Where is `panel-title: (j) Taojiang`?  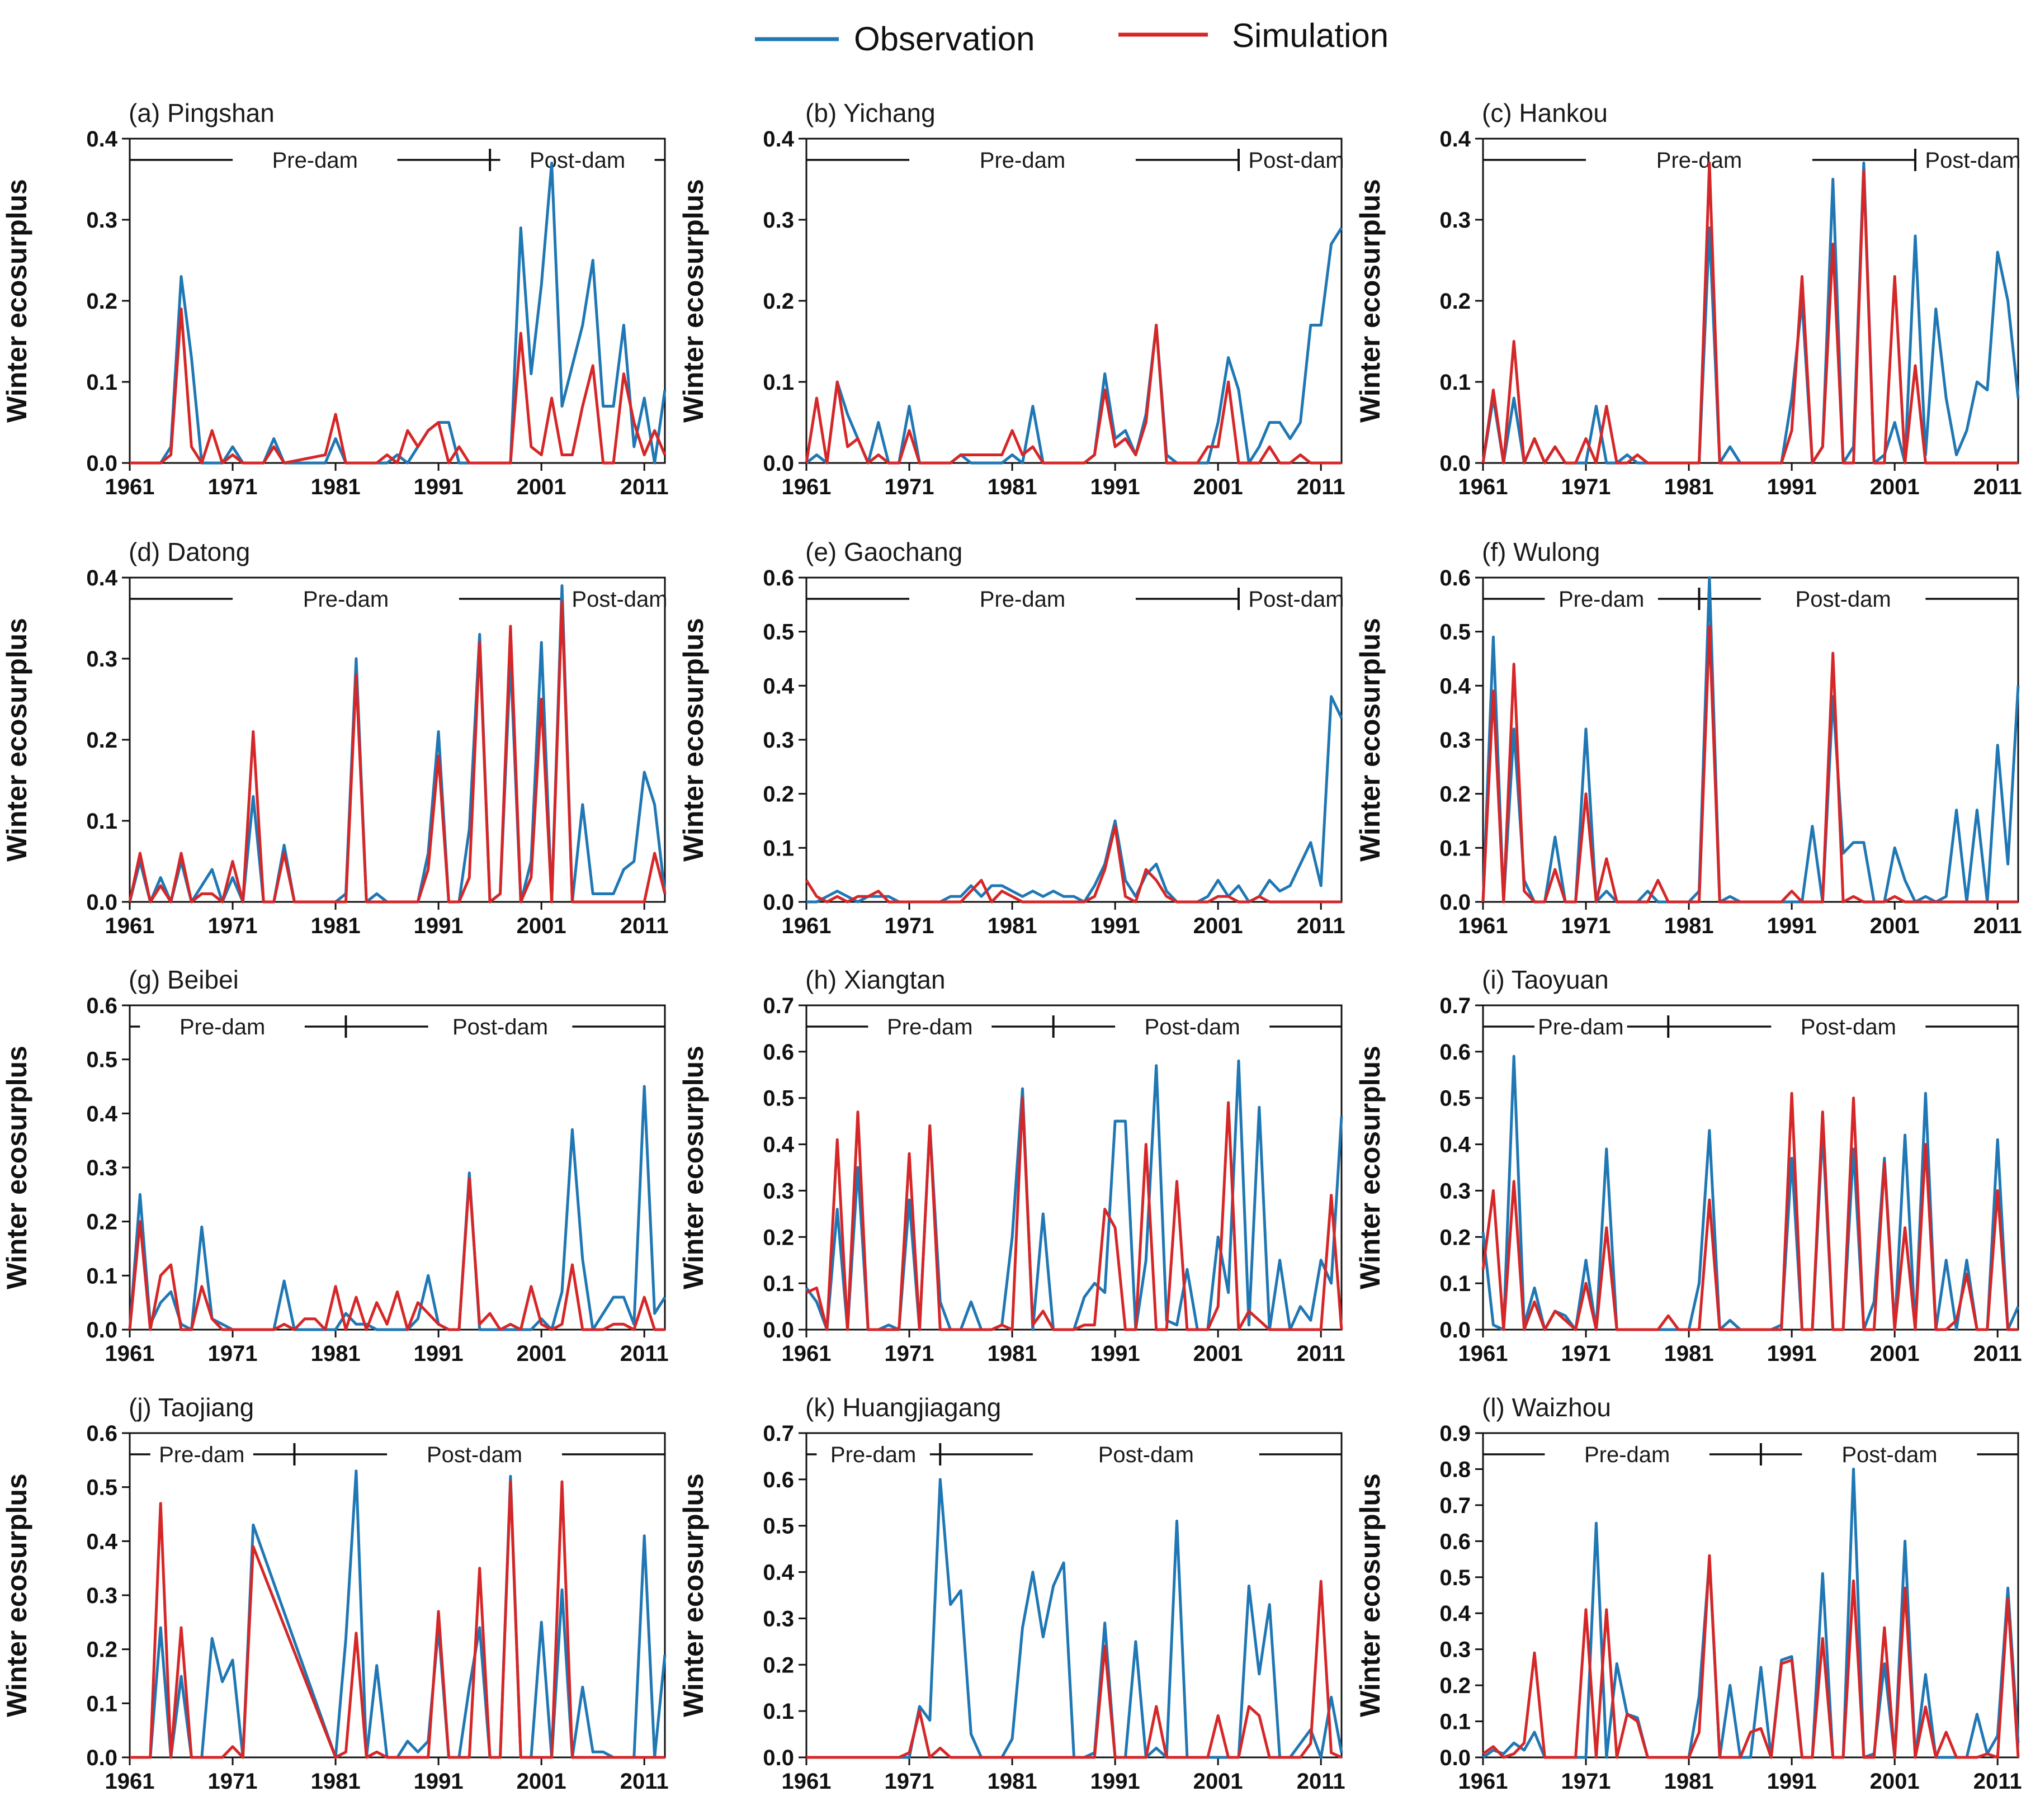
panel-title: (j) Taojiang is located at coordinates (191, 1407).